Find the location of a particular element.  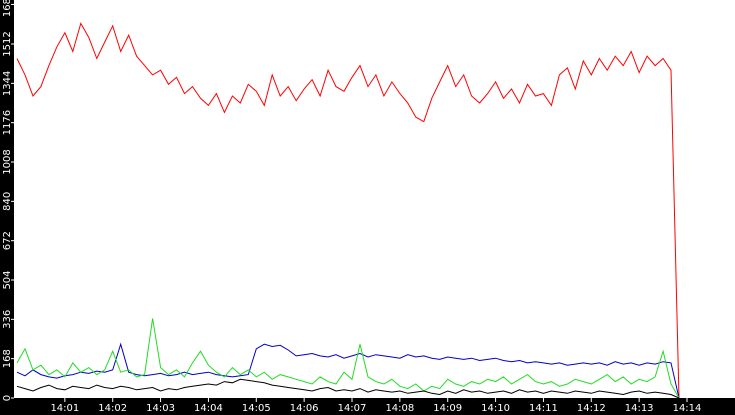

x-tick-label: 14:10 is located at coordinates (495, 408).